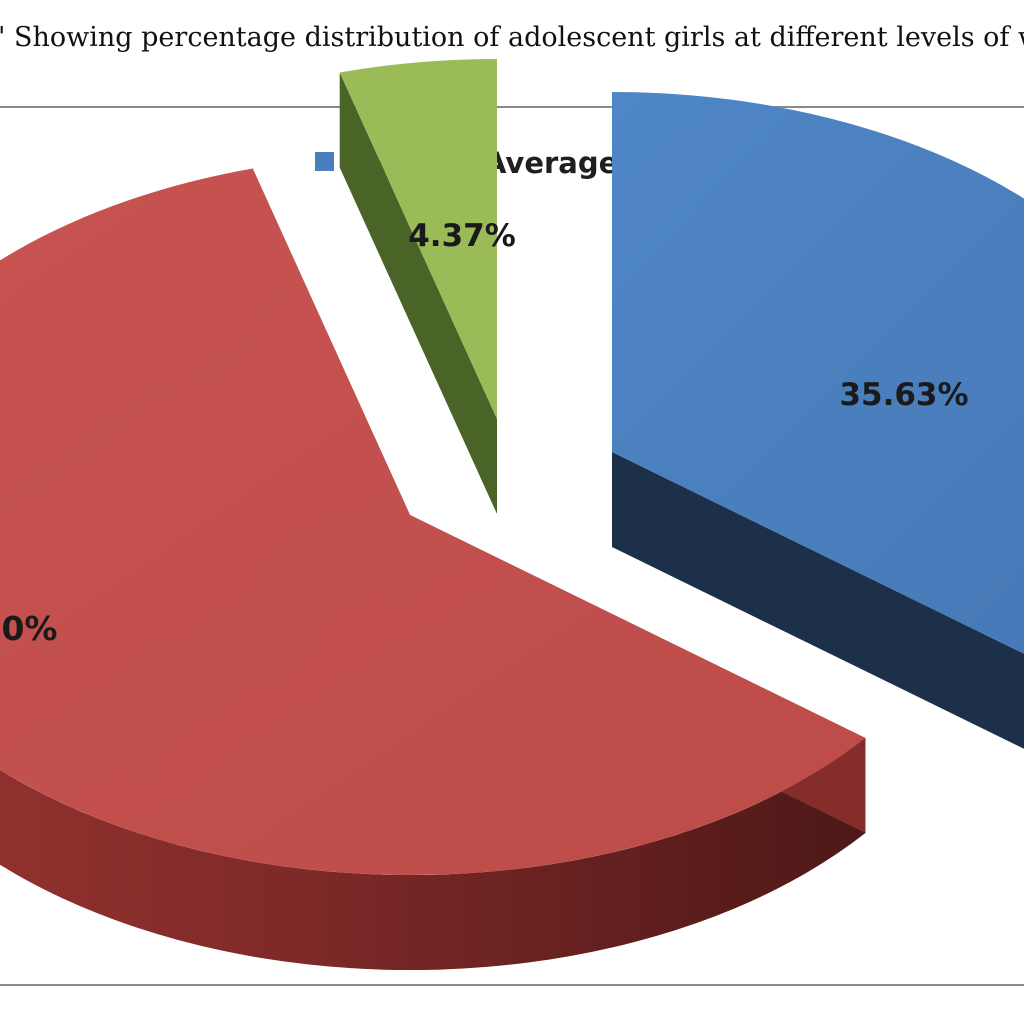 This screenshot has height=1024, width=1024. I want to click on slice-low, so click(418, 239).